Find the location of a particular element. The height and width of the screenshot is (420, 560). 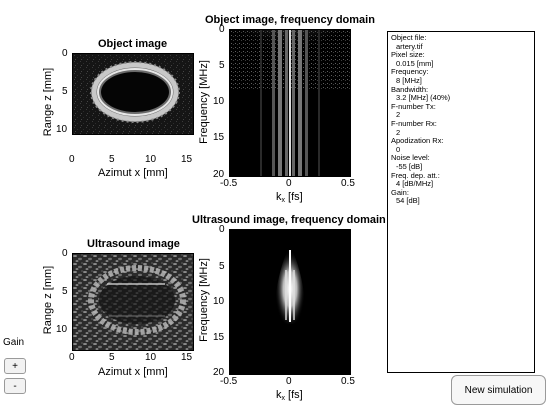

object-freq-plot is located at coordinates (290, 103).